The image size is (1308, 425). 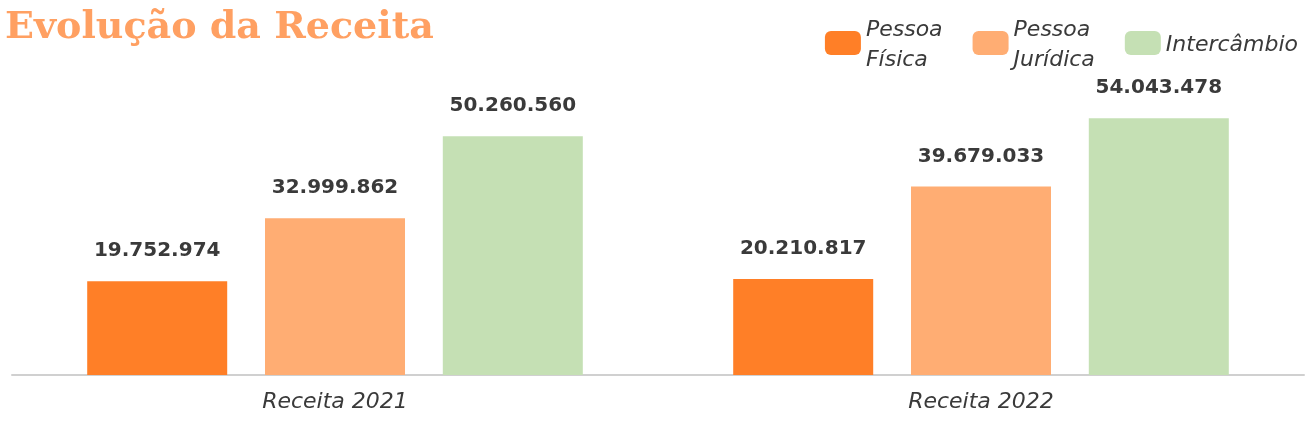 What do you see at coordinates (981, 154) in the screenshot?
I see `data-label: 39.679.033` at bounding box center [981, 154].